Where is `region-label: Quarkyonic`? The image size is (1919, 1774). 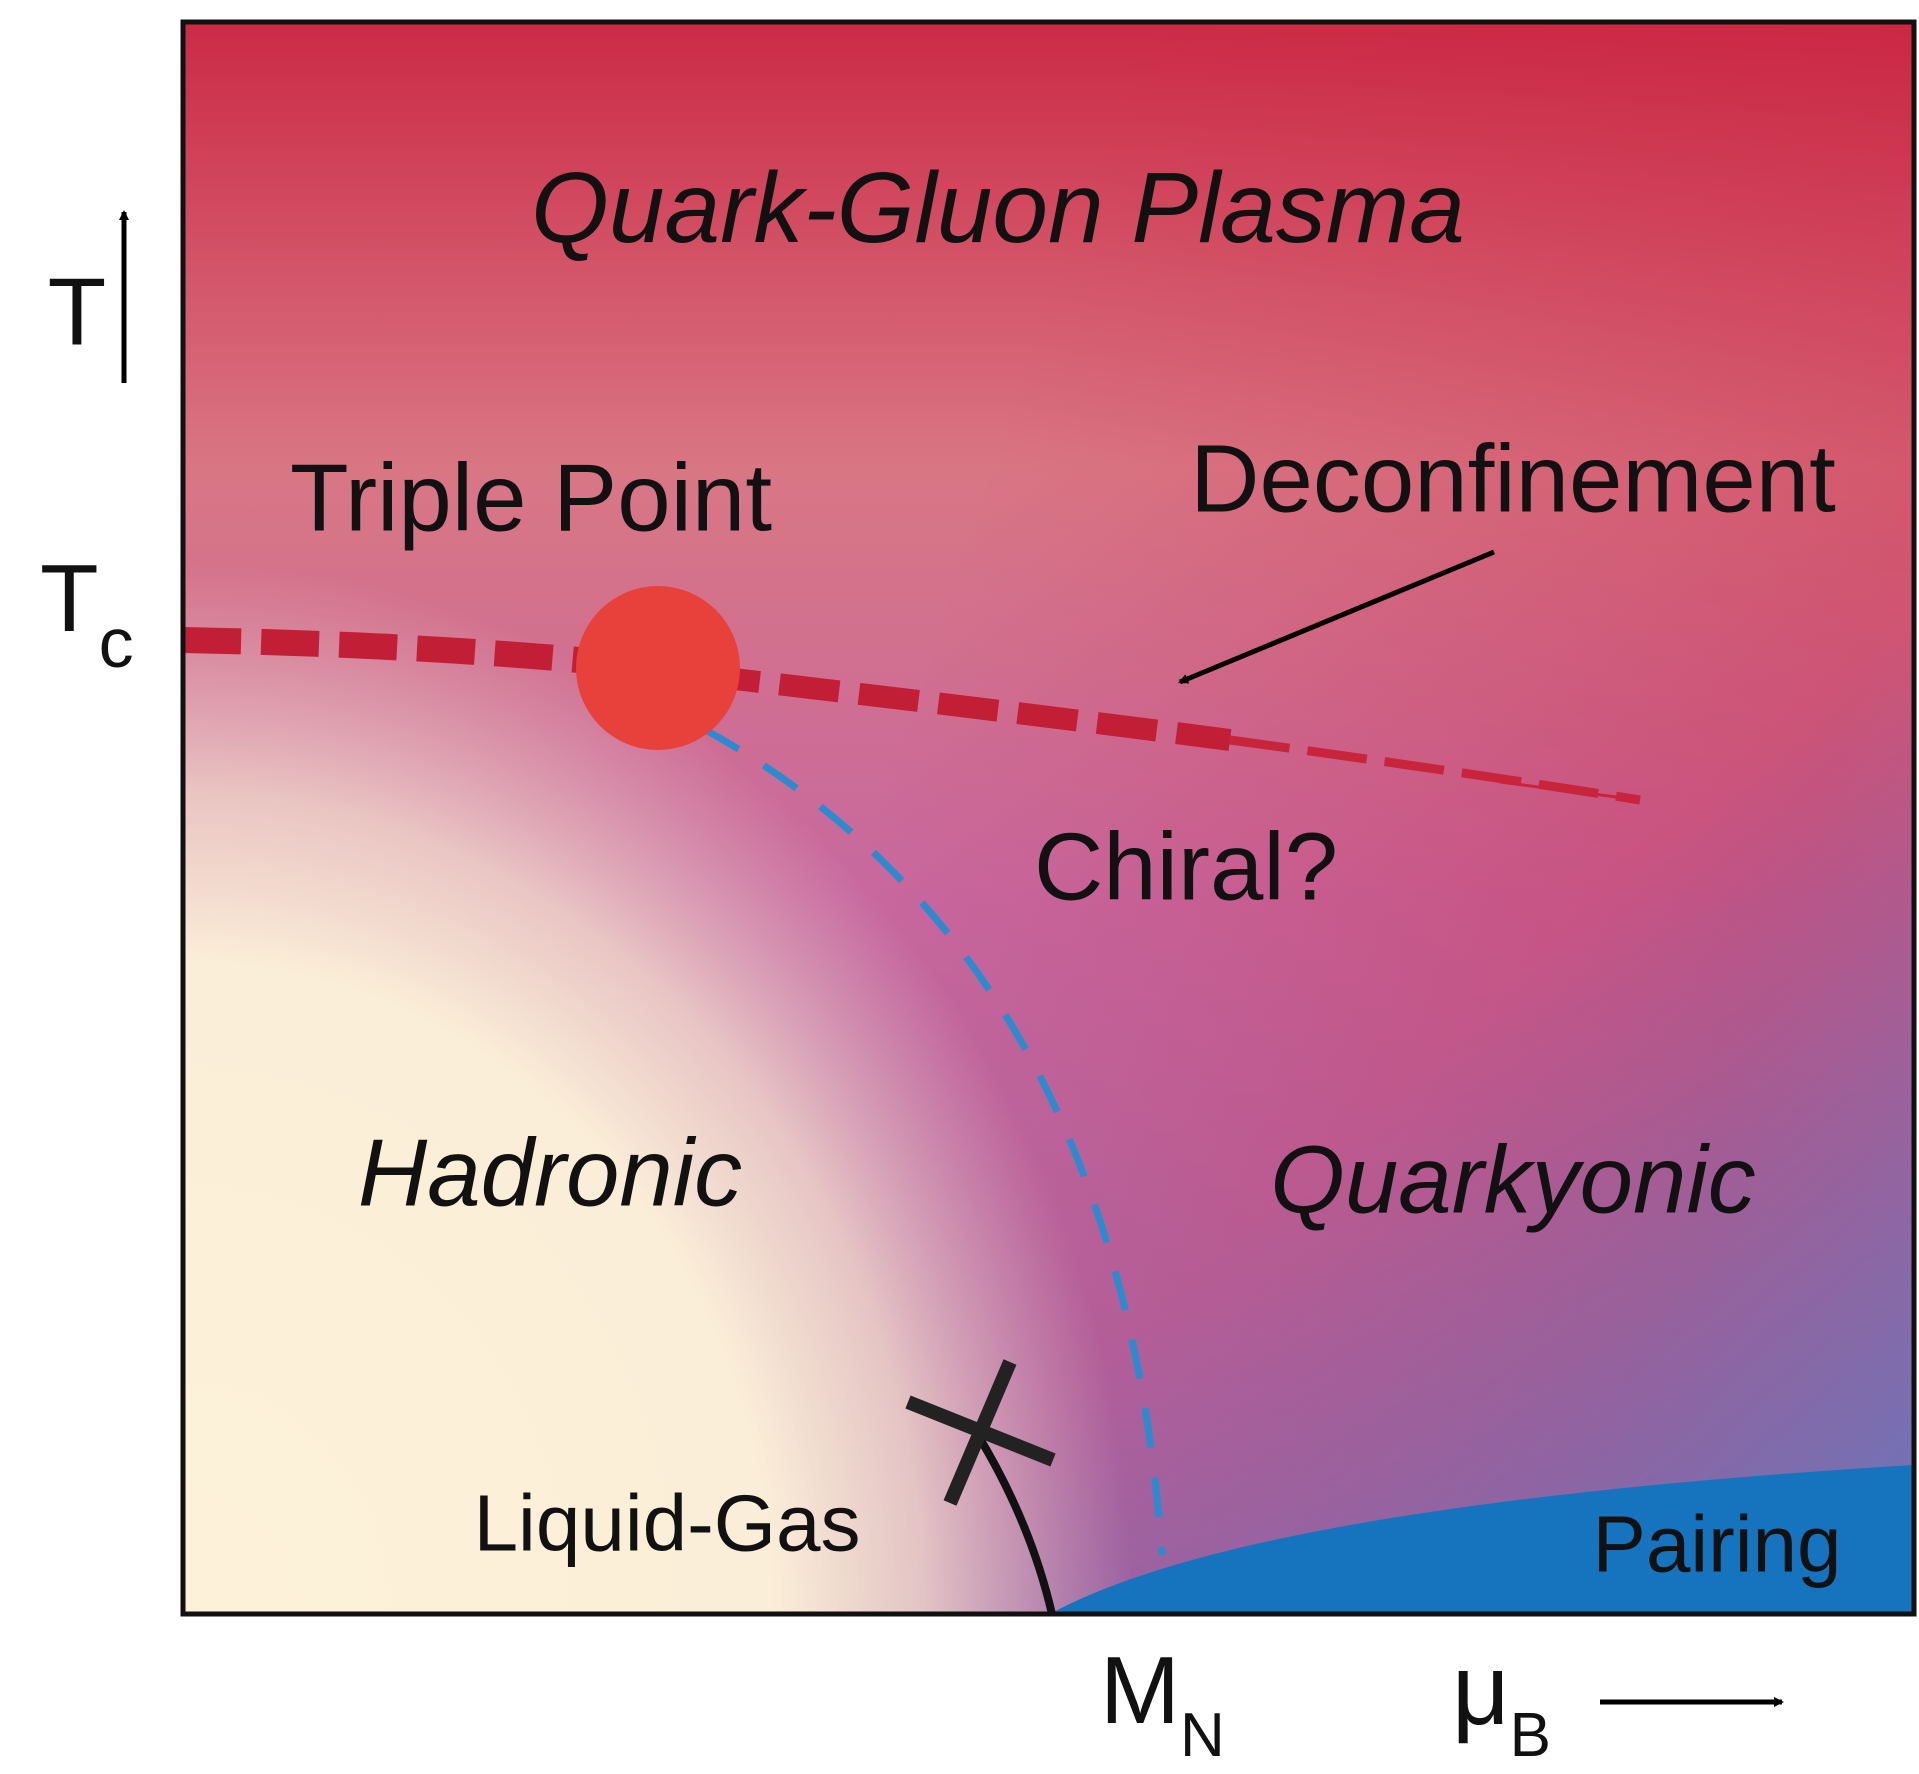
region-label: Quarkyonic is located at coordinates (1513, 1180).